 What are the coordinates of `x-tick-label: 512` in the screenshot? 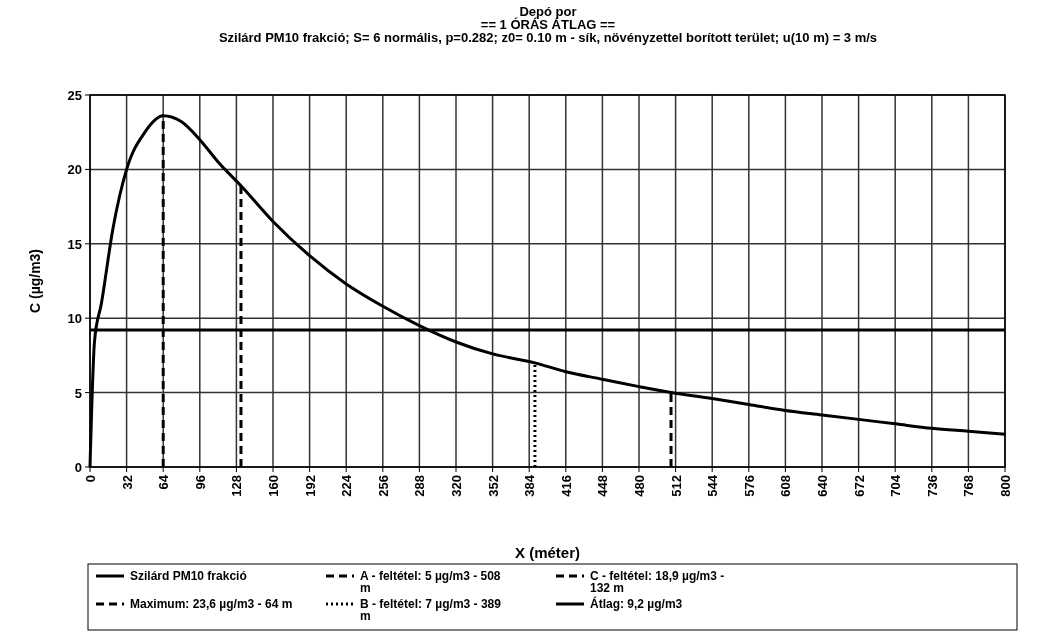 It's located at (676, 486).